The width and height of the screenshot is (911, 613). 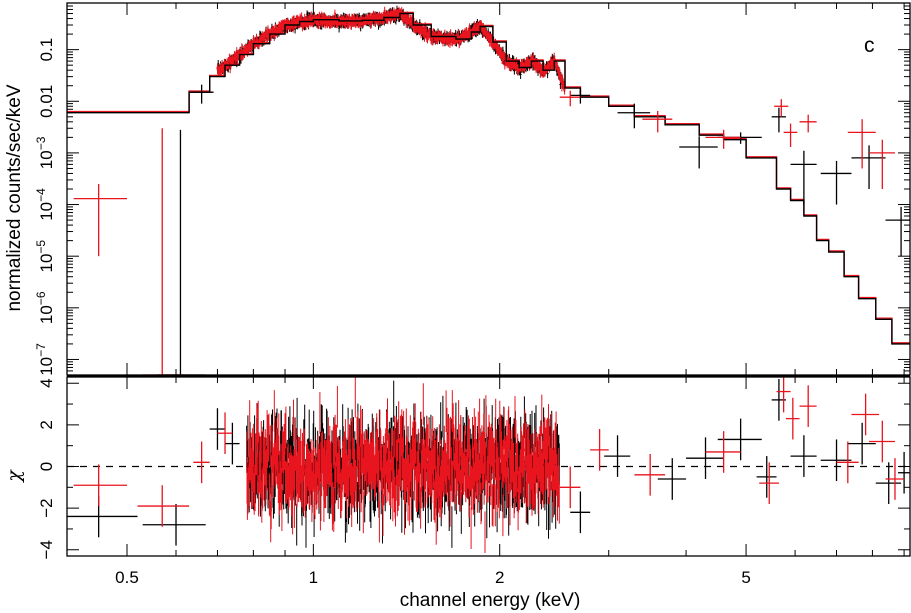 What do you see at coordinates (127, 577) in the screenshot?
I see `x-tick-label-1: 0.5` at bounding box center [127, 577].